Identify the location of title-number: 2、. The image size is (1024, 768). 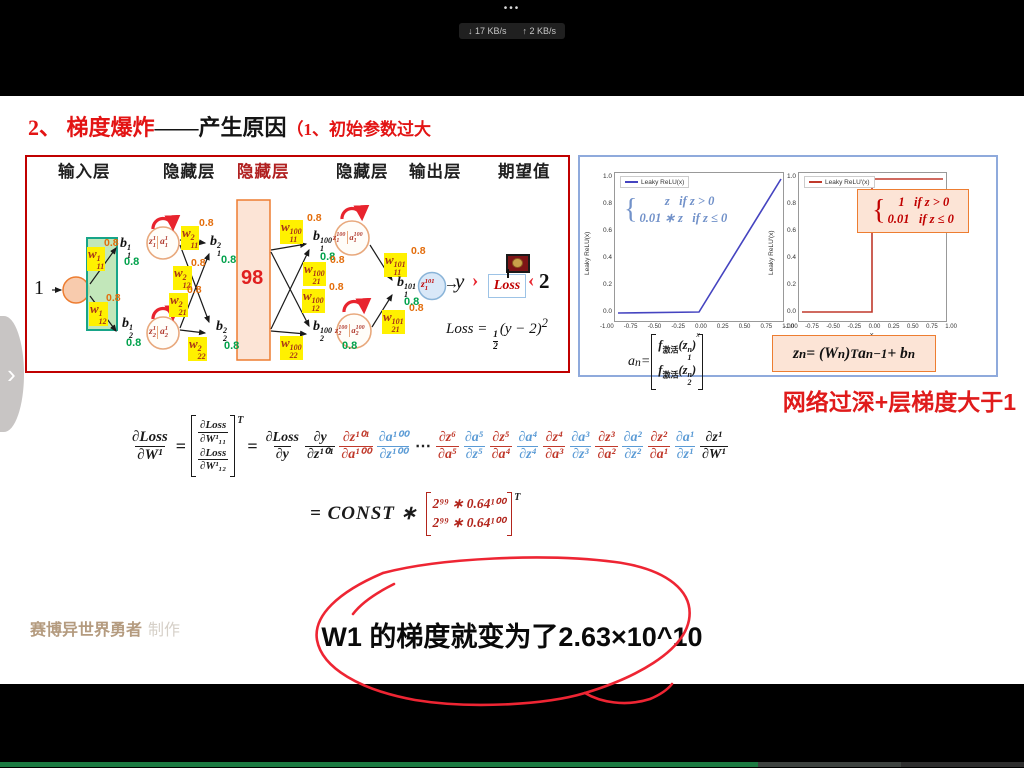
(47, 127).